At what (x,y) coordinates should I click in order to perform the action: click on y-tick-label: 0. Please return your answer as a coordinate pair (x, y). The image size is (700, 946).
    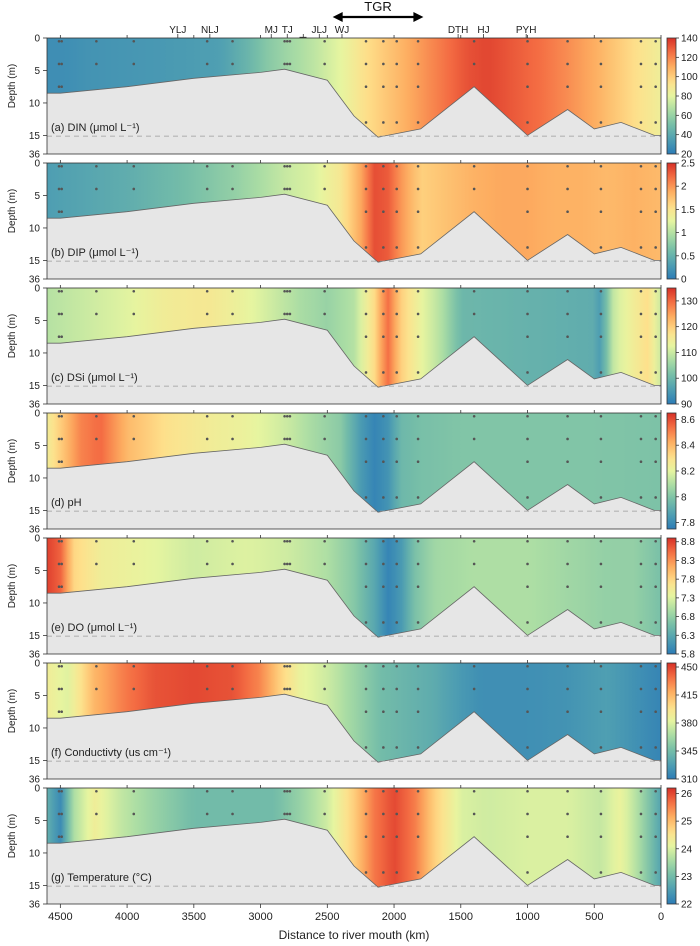
    Looking at the image, I should click on (37, 414).